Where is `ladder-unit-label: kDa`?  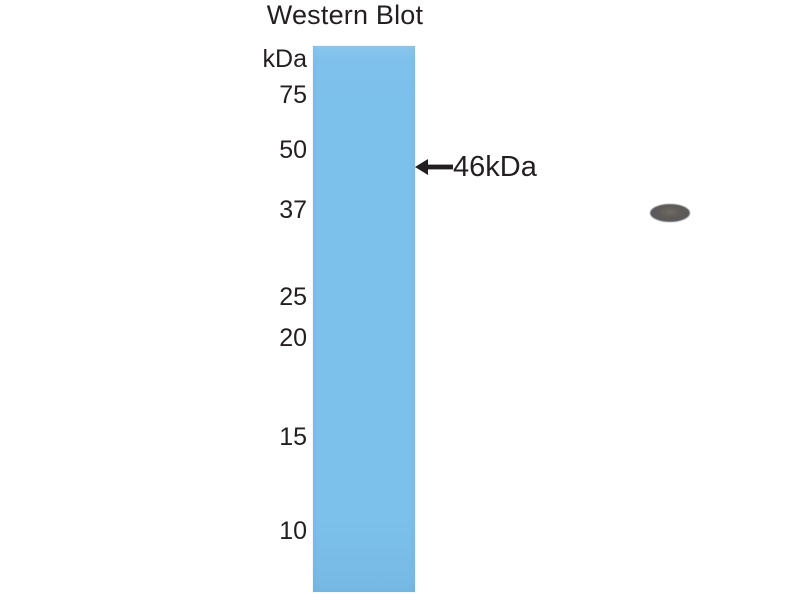 ladder-unit-label: kDa is located at coordinates (284, 59).